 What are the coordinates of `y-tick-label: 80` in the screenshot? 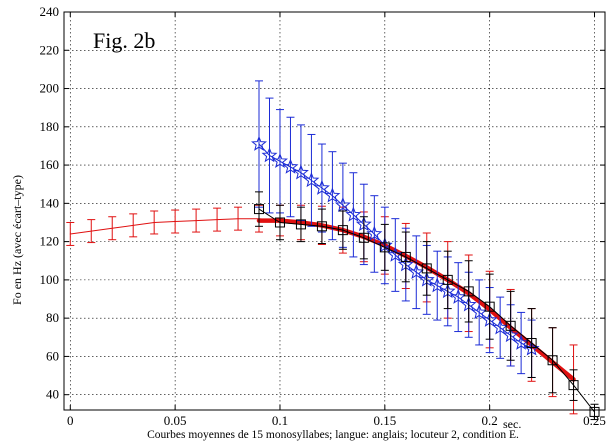 It's located at (52, 317).